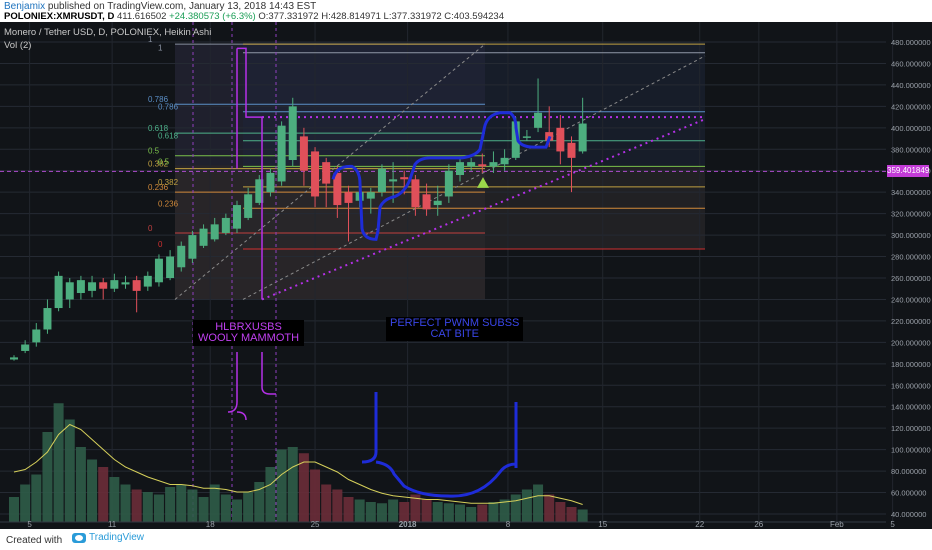  I want to click on blue-volume-bracket, so click(439, 445).